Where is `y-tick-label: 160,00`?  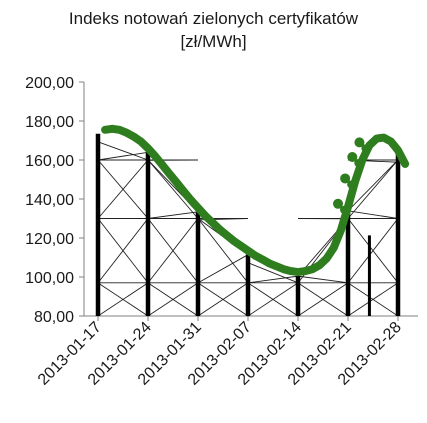
y-tick-label: 160,00 is located at coordinates (49, 161).